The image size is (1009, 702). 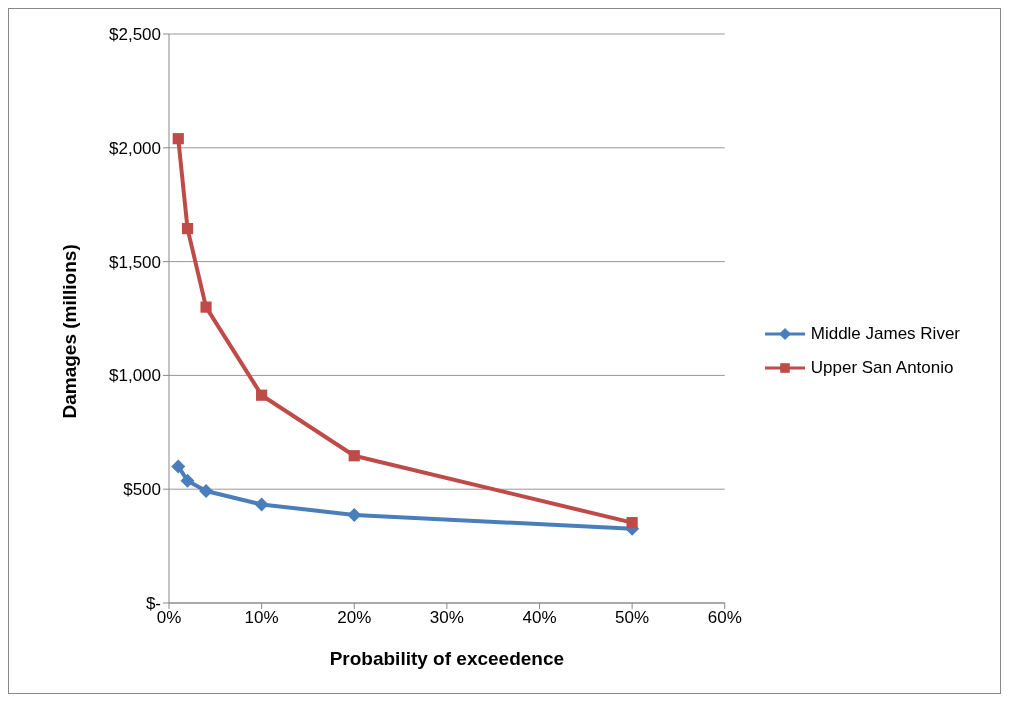 I want to click on x-tick-label: 30%, so click(x=446, y=618).